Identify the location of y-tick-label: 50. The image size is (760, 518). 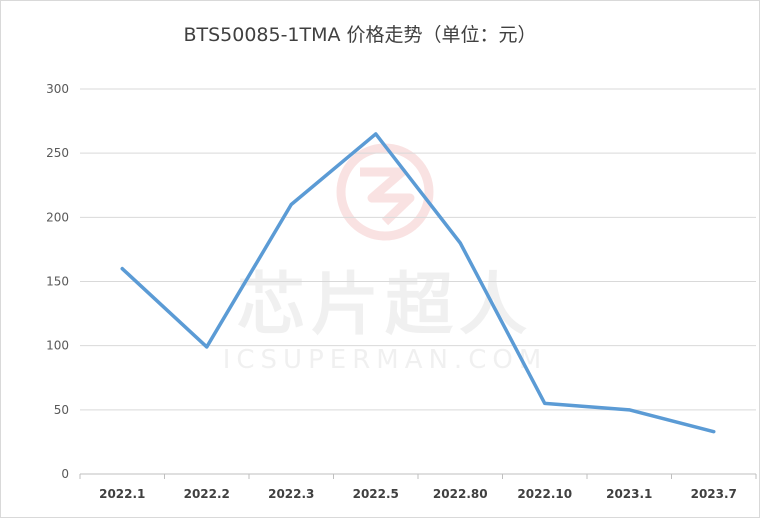
(61, 410).